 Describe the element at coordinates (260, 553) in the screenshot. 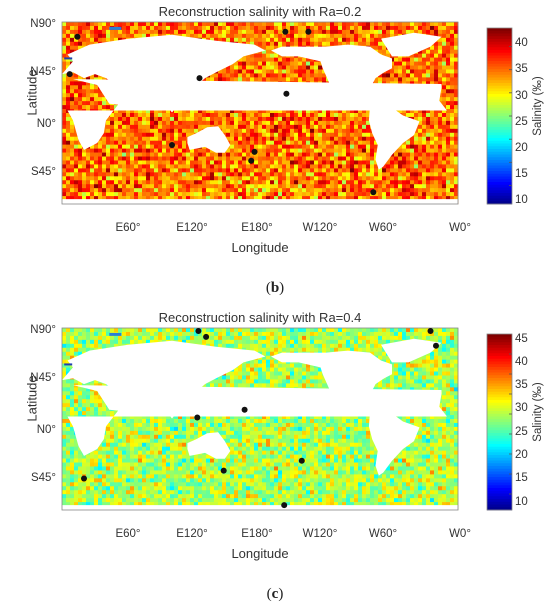

I see `x-axis-label-c: Longitude` at that location.